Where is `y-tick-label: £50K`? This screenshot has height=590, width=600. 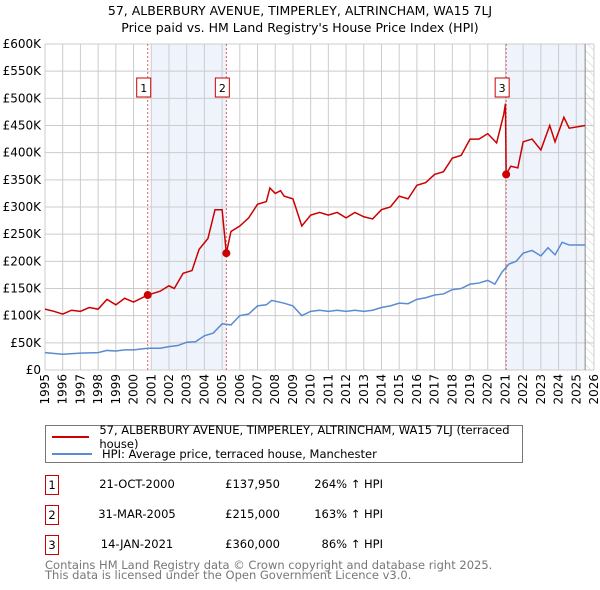
y-tick-label: £50K is located at coordinates (26, 343).